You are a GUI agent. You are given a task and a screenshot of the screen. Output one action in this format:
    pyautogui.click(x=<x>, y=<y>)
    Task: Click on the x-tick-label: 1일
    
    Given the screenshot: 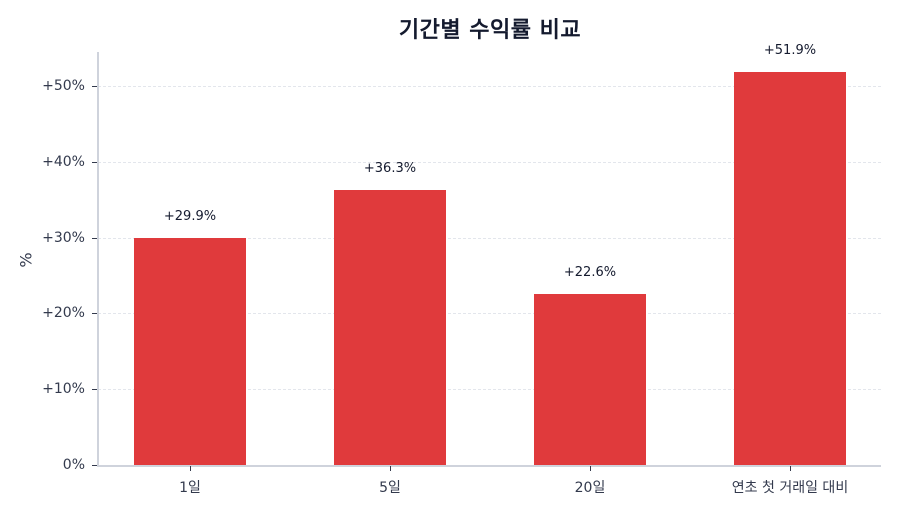 What is the action you would take?
    pyautogui.click(x=190, y=488)
    